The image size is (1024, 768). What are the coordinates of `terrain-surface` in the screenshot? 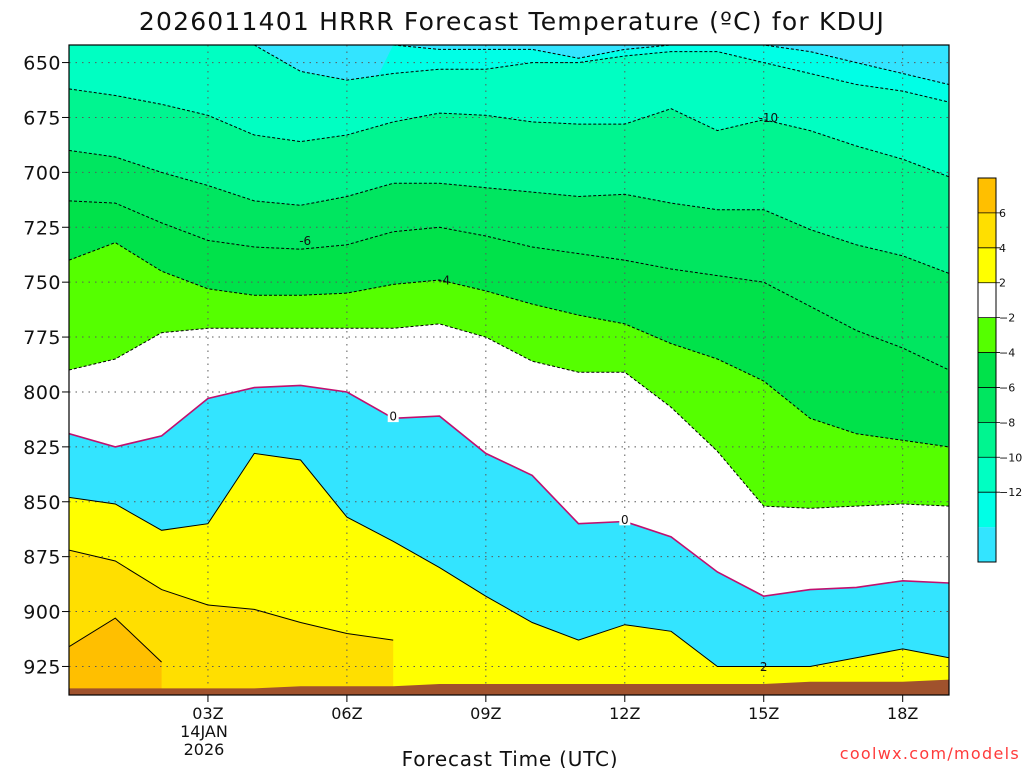 It's located at (509, 687).